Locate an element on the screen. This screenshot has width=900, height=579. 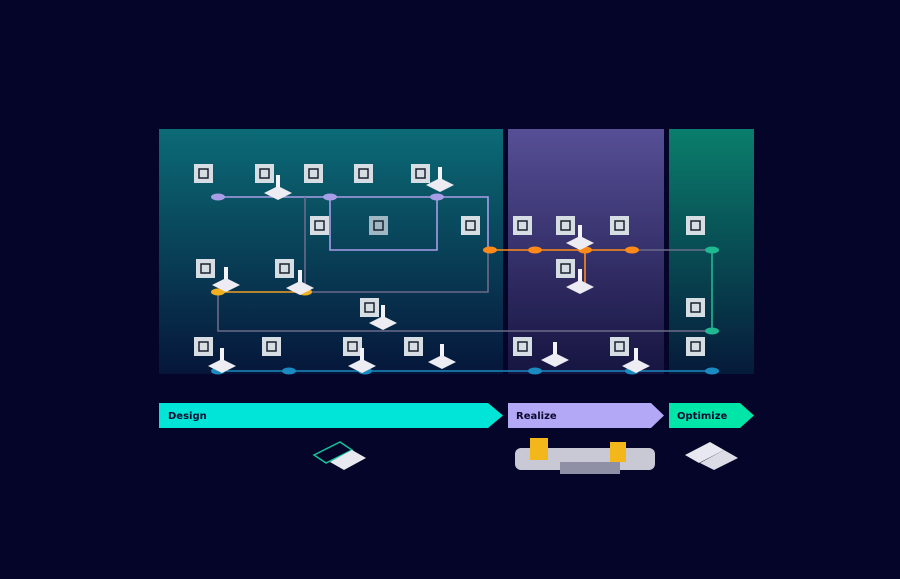
team-icon is located at coordinates (695, 307).